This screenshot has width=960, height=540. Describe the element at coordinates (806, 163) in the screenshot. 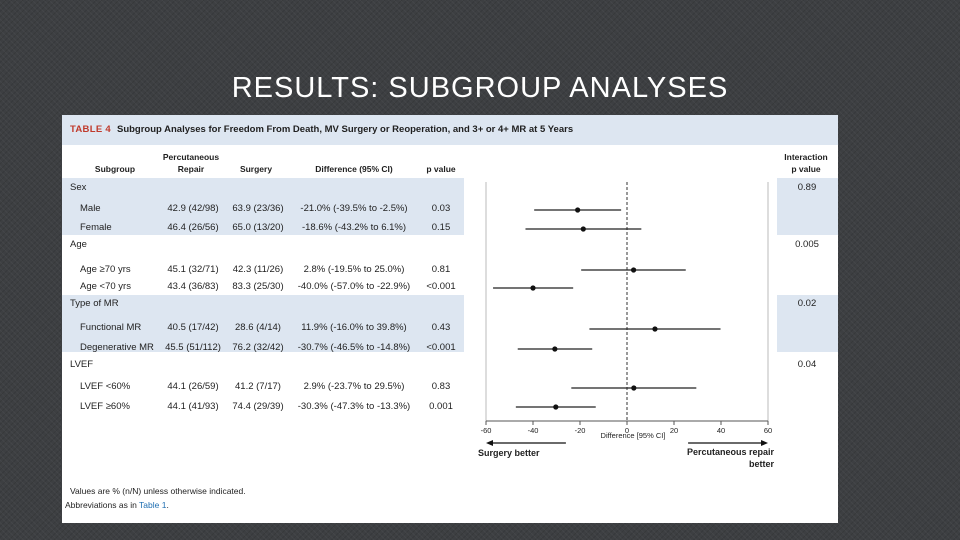

I see `col-header-interaction: Interaction p value` at that location.